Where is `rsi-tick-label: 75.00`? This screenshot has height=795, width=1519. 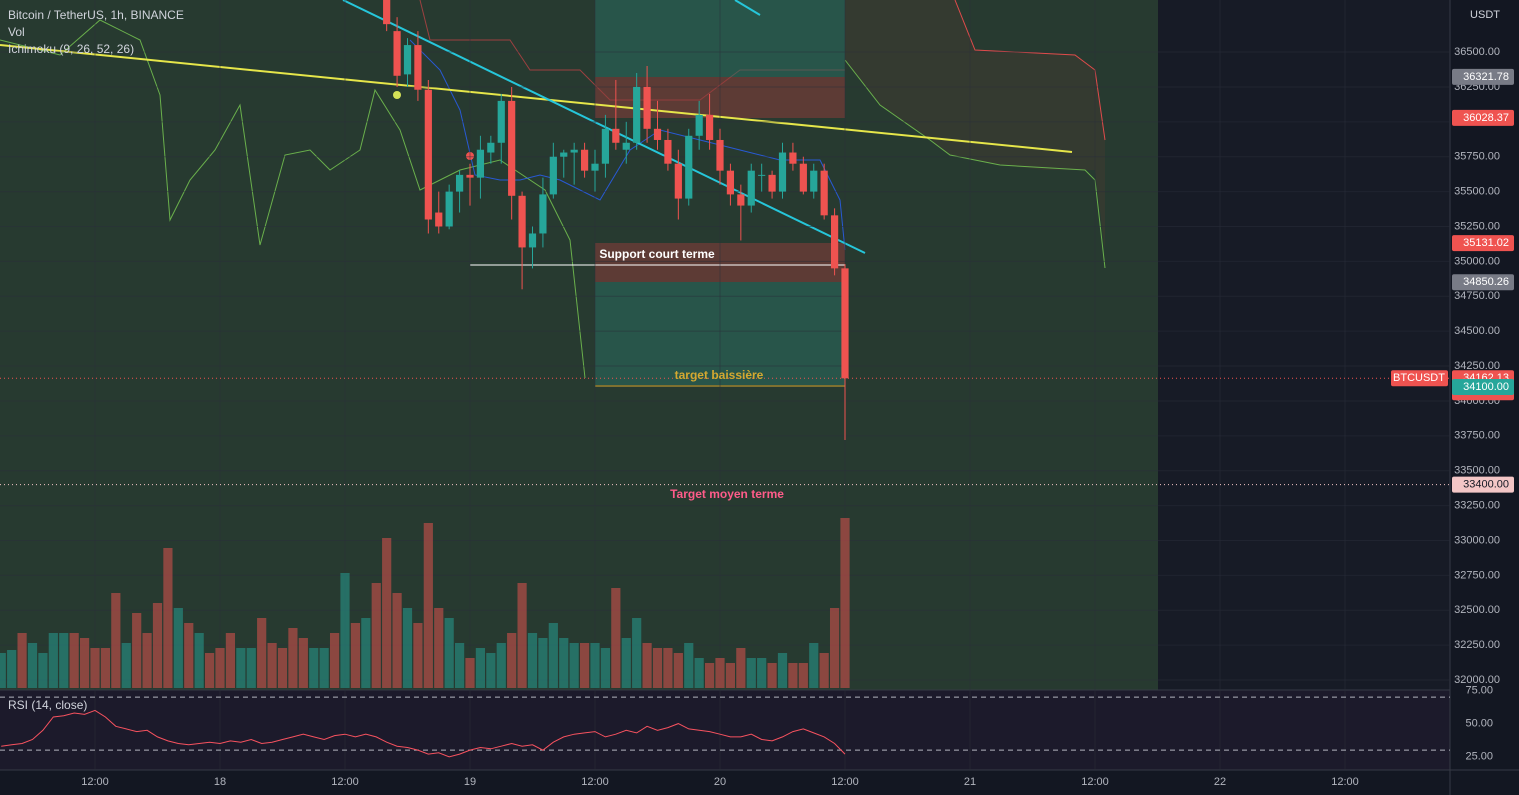
rsi-tick-label: 75.00 is located at coordinates (1479, 690).